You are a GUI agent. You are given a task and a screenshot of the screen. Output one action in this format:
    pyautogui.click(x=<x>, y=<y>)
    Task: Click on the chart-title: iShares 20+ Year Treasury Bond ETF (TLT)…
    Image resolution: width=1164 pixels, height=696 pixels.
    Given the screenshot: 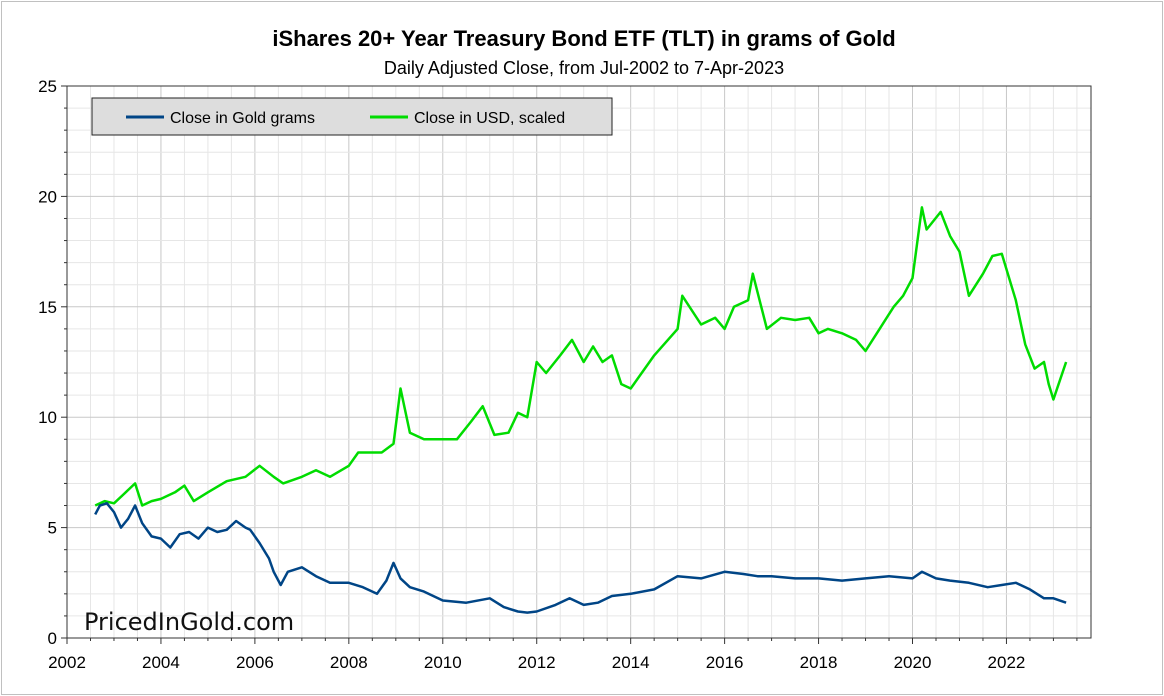 What is the action you would take?
    pyautogui.click(x=583, y=38)
    